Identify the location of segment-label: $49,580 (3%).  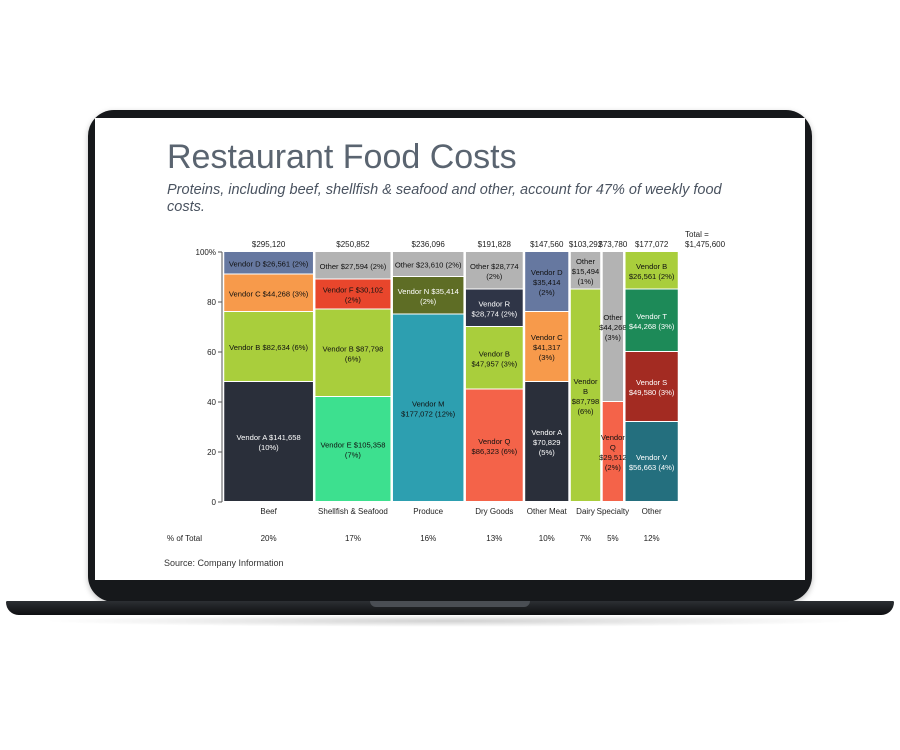
(652, 392).